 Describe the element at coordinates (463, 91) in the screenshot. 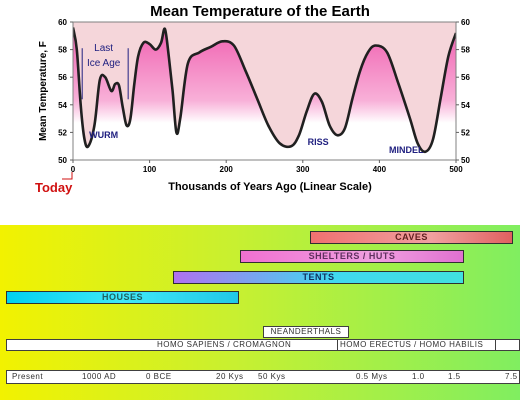

I see `y-axis-right: 50 52 54 56 58 60` at that location.